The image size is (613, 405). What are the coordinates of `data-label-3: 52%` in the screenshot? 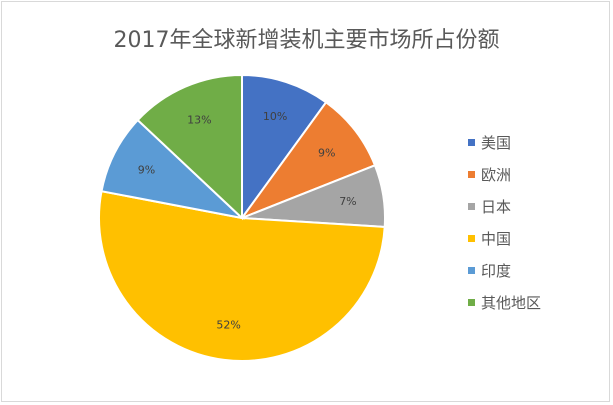 It's located at (228, 324).